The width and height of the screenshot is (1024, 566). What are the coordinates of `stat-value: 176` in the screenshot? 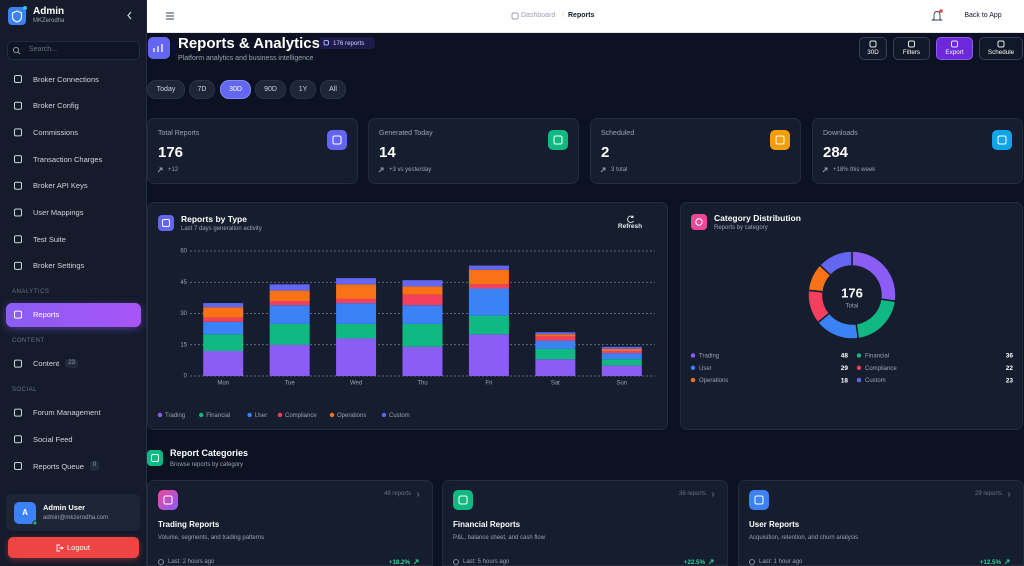 It's located at (171, 152).